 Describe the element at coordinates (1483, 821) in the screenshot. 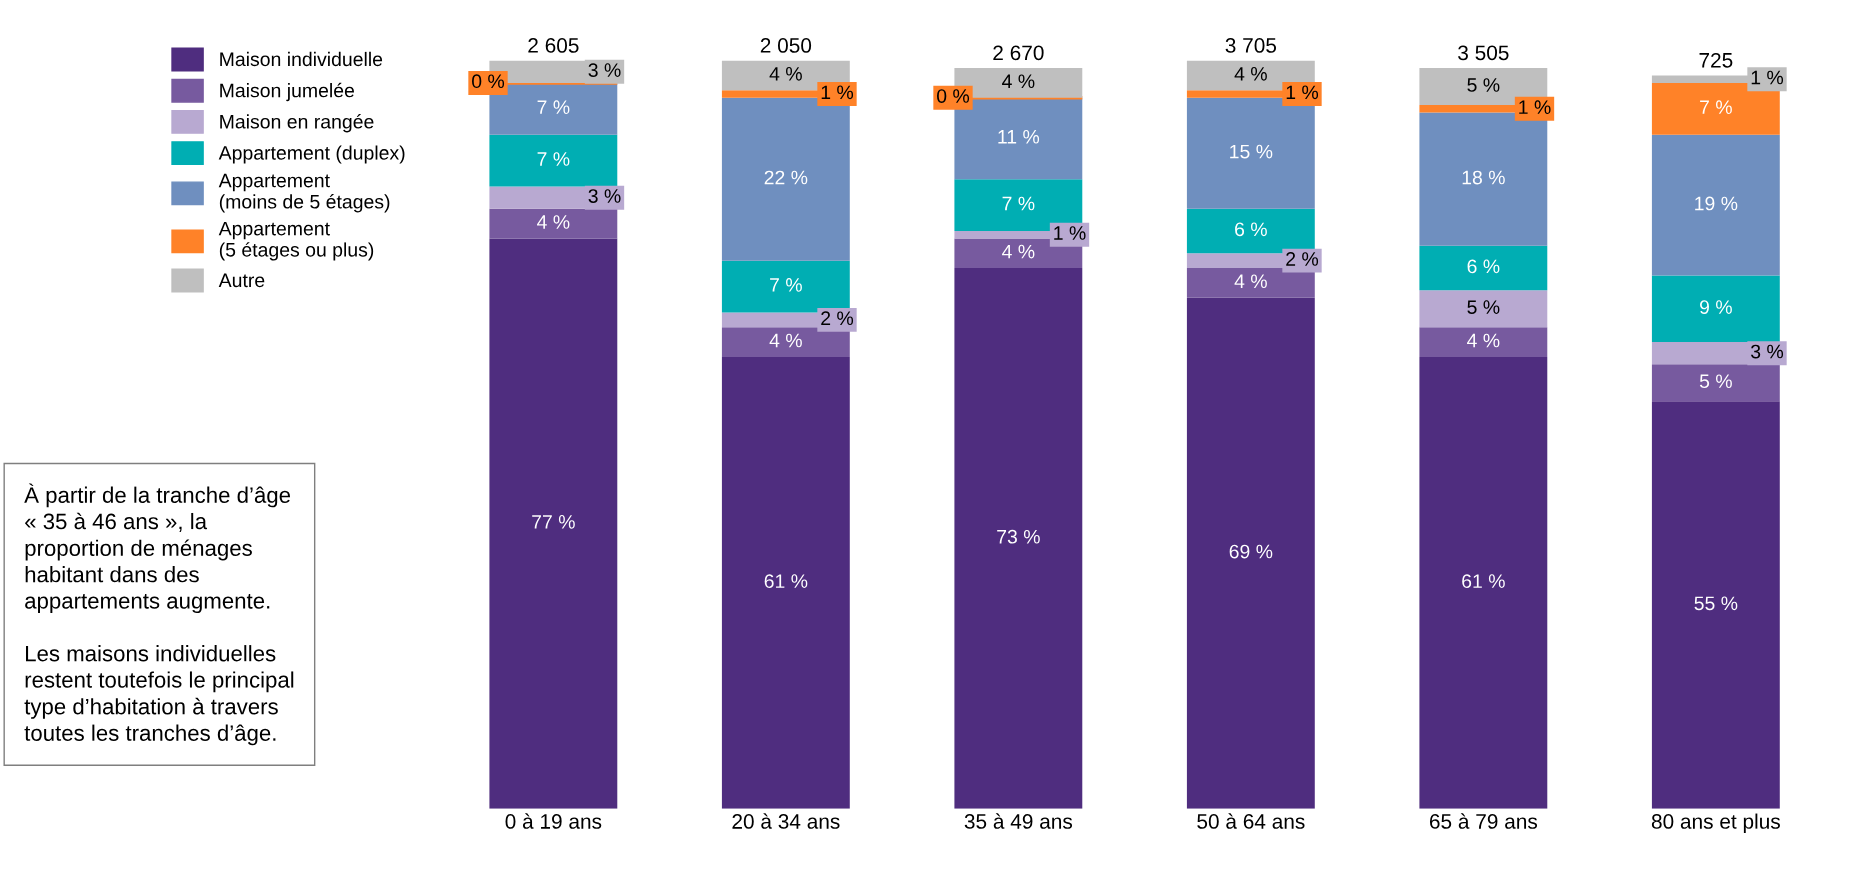

I see `x-tick-label: 65 à 79 ans` at that location.